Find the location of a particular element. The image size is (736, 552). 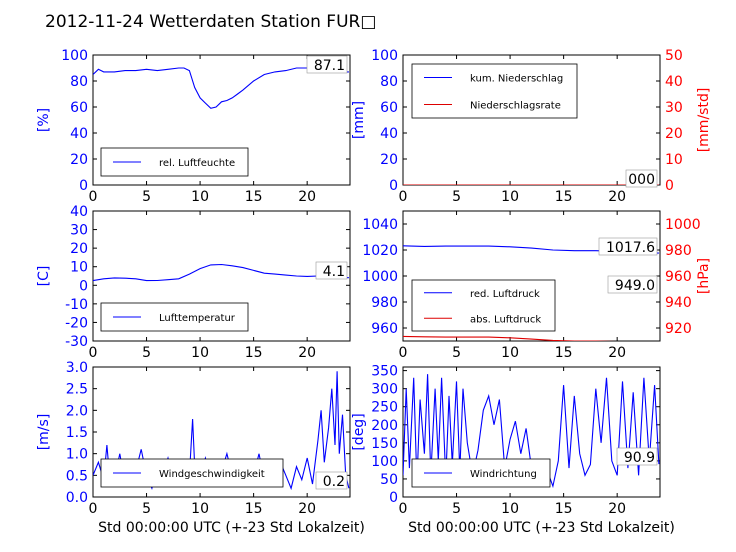

y-tick-label: 1000 is located at coordinates (380, 277).